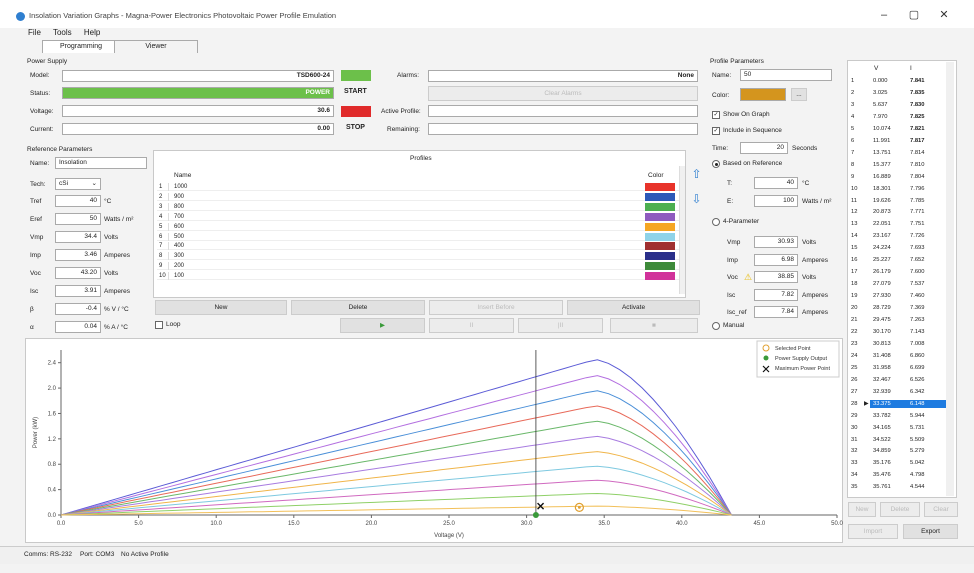 This screenshot has height=573, width=974. I want to click on profile-row: 8 300, so click(418, 256).